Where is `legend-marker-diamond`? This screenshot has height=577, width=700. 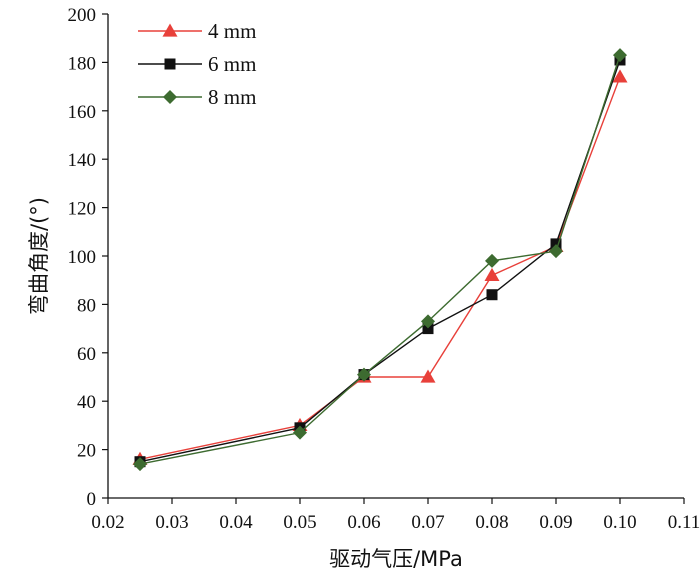 legend-marker-diamond is located at coordinates (170, 97).